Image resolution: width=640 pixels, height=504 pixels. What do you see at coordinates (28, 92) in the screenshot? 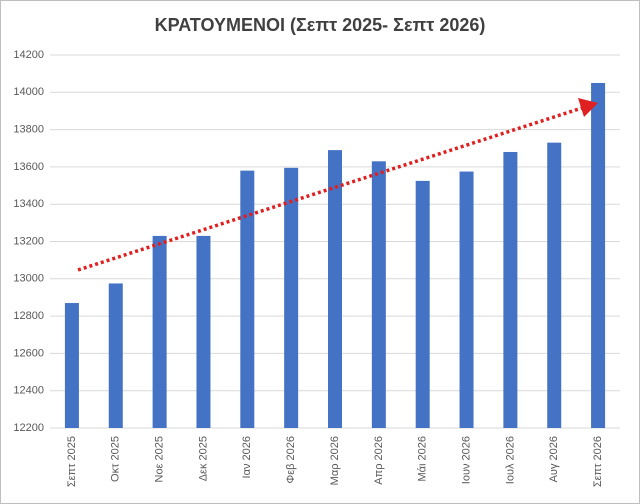
I see `y-tick-label: 14000` at bounding box center [28, 92].